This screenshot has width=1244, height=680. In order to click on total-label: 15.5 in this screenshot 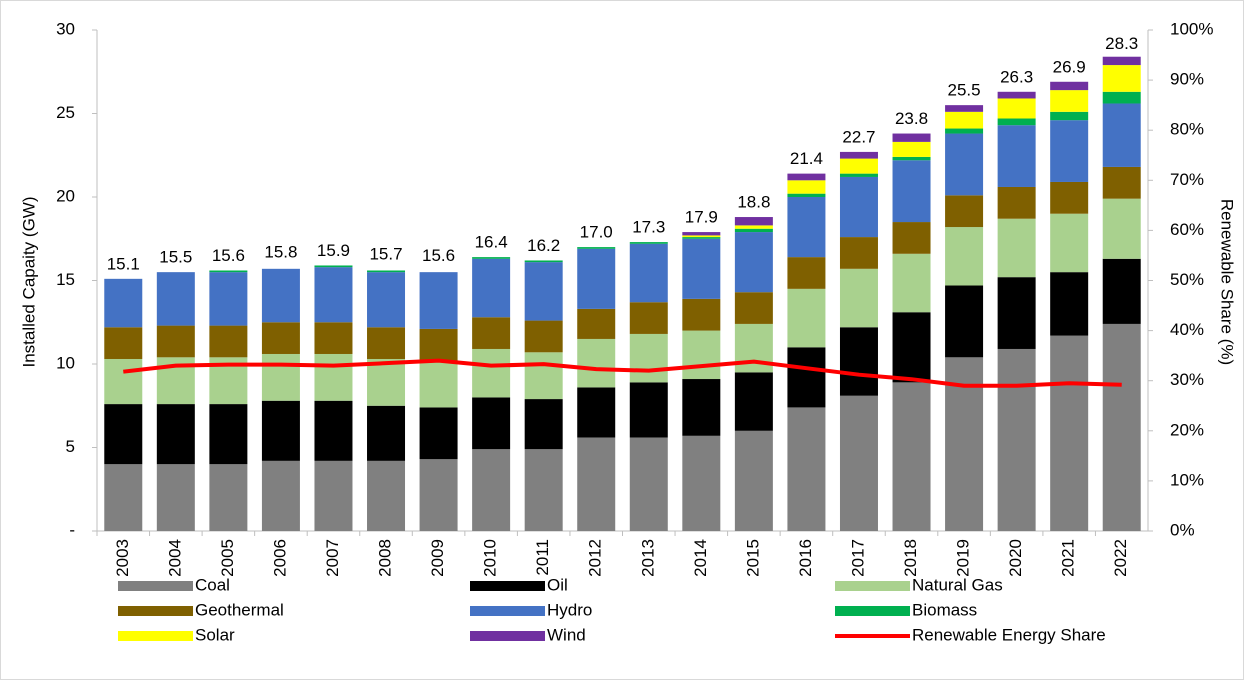, I will do `click(175, 257)`.